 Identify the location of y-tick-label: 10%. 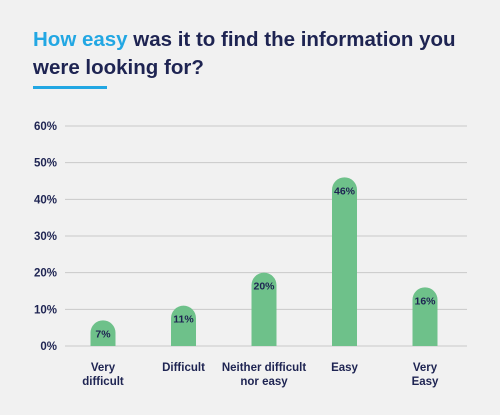
(45, 310).